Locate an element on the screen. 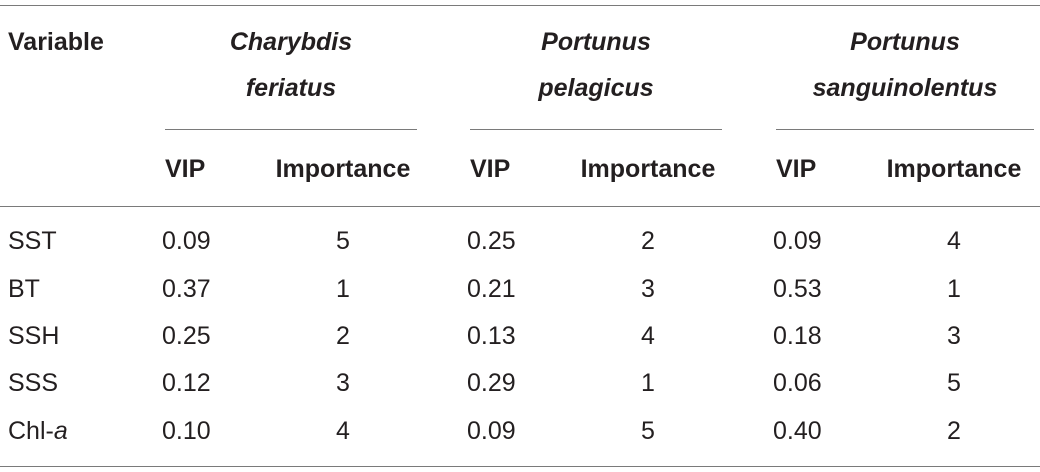 Image resolution: width=1040 pixels, height=472 pixels. variable-header: Variable is located at coordinates (56, 42).